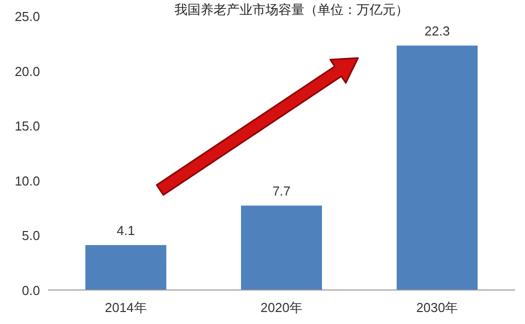  What do you see at coordinates (27, 180) in the screenshot?
I see `y-tick-label: 10.0` at bounding box center [27, 180].